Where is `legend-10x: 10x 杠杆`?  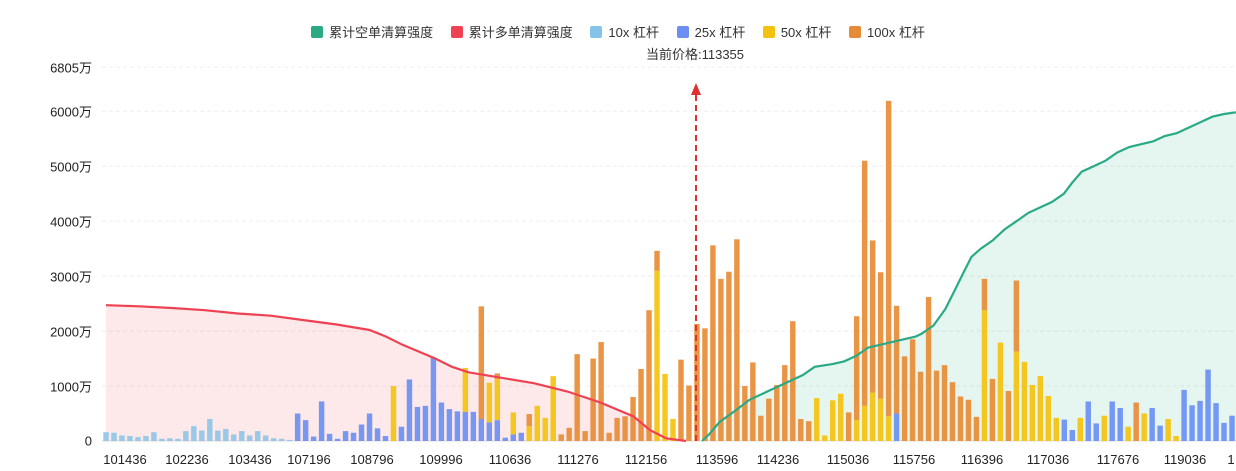 legend-10x: 10x 杠杆 is located at coordinates (624, 31).